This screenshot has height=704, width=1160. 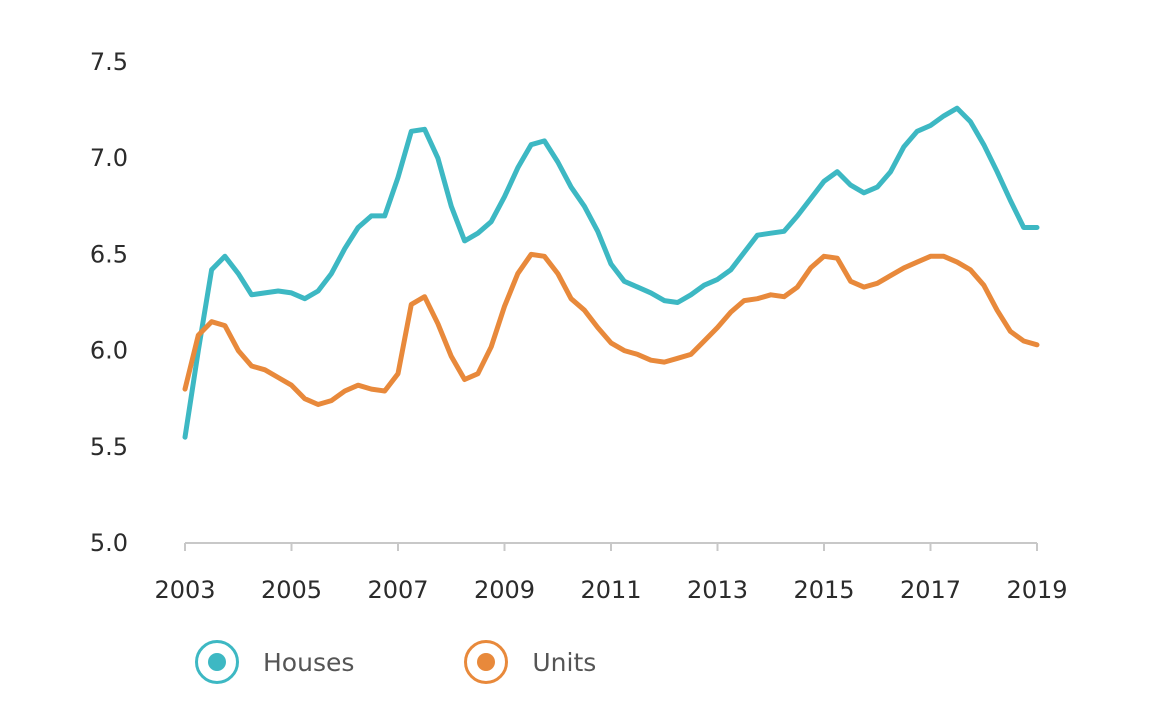 I want to click on x-tick-label: 2005, so click(x=291, y=590).